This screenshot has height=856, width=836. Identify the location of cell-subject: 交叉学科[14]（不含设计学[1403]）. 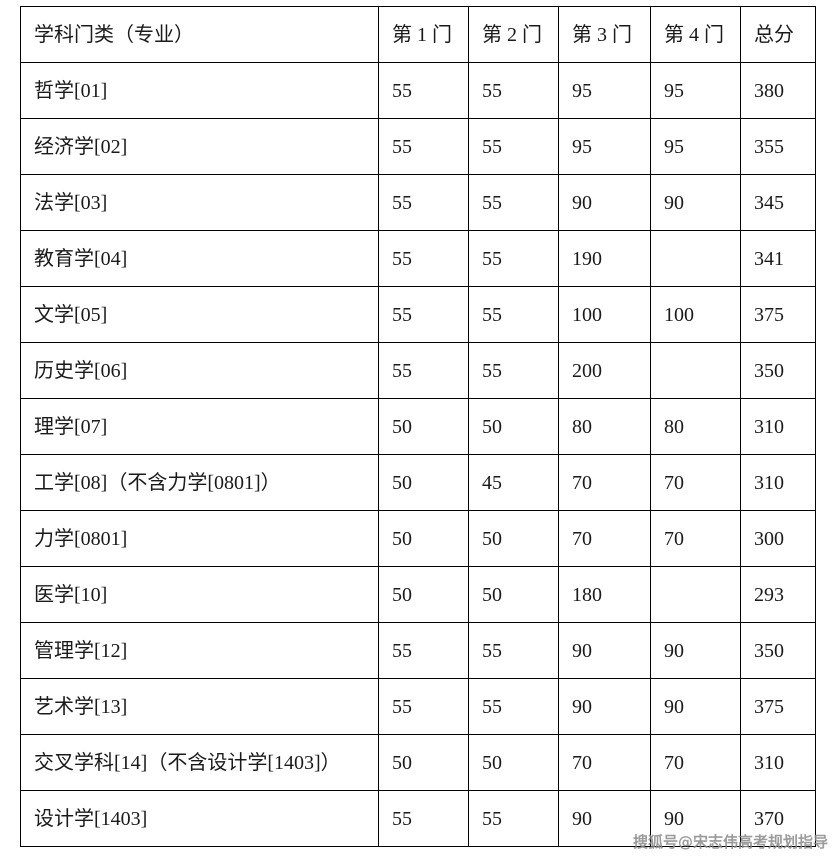
(199, 762).